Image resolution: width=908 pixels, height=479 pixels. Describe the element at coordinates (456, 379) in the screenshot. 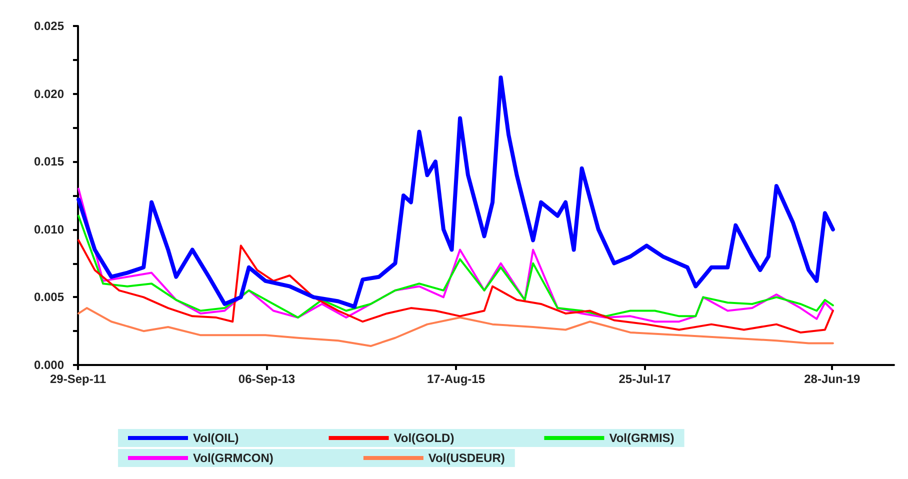

I see `x-tick-label: 17-Aug-15` at that location.